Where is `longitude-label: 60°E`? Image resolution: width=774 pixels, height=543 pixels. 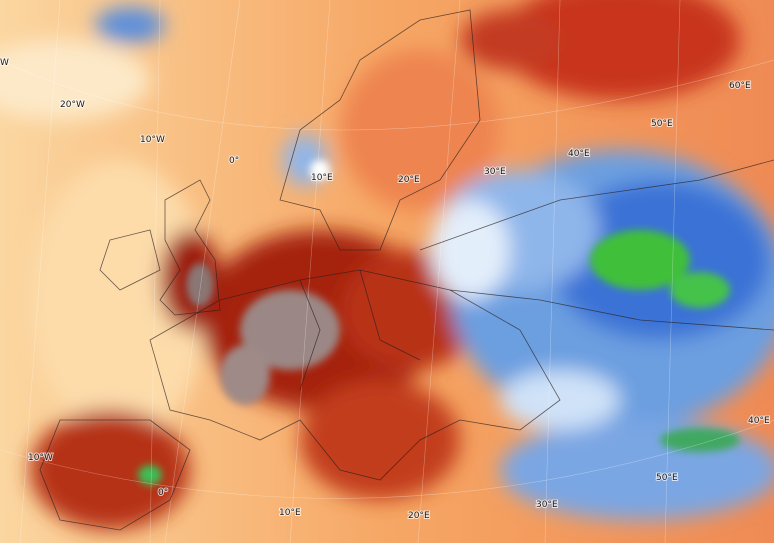 longitude-label: 60°E is located at coordinates (740, 86).